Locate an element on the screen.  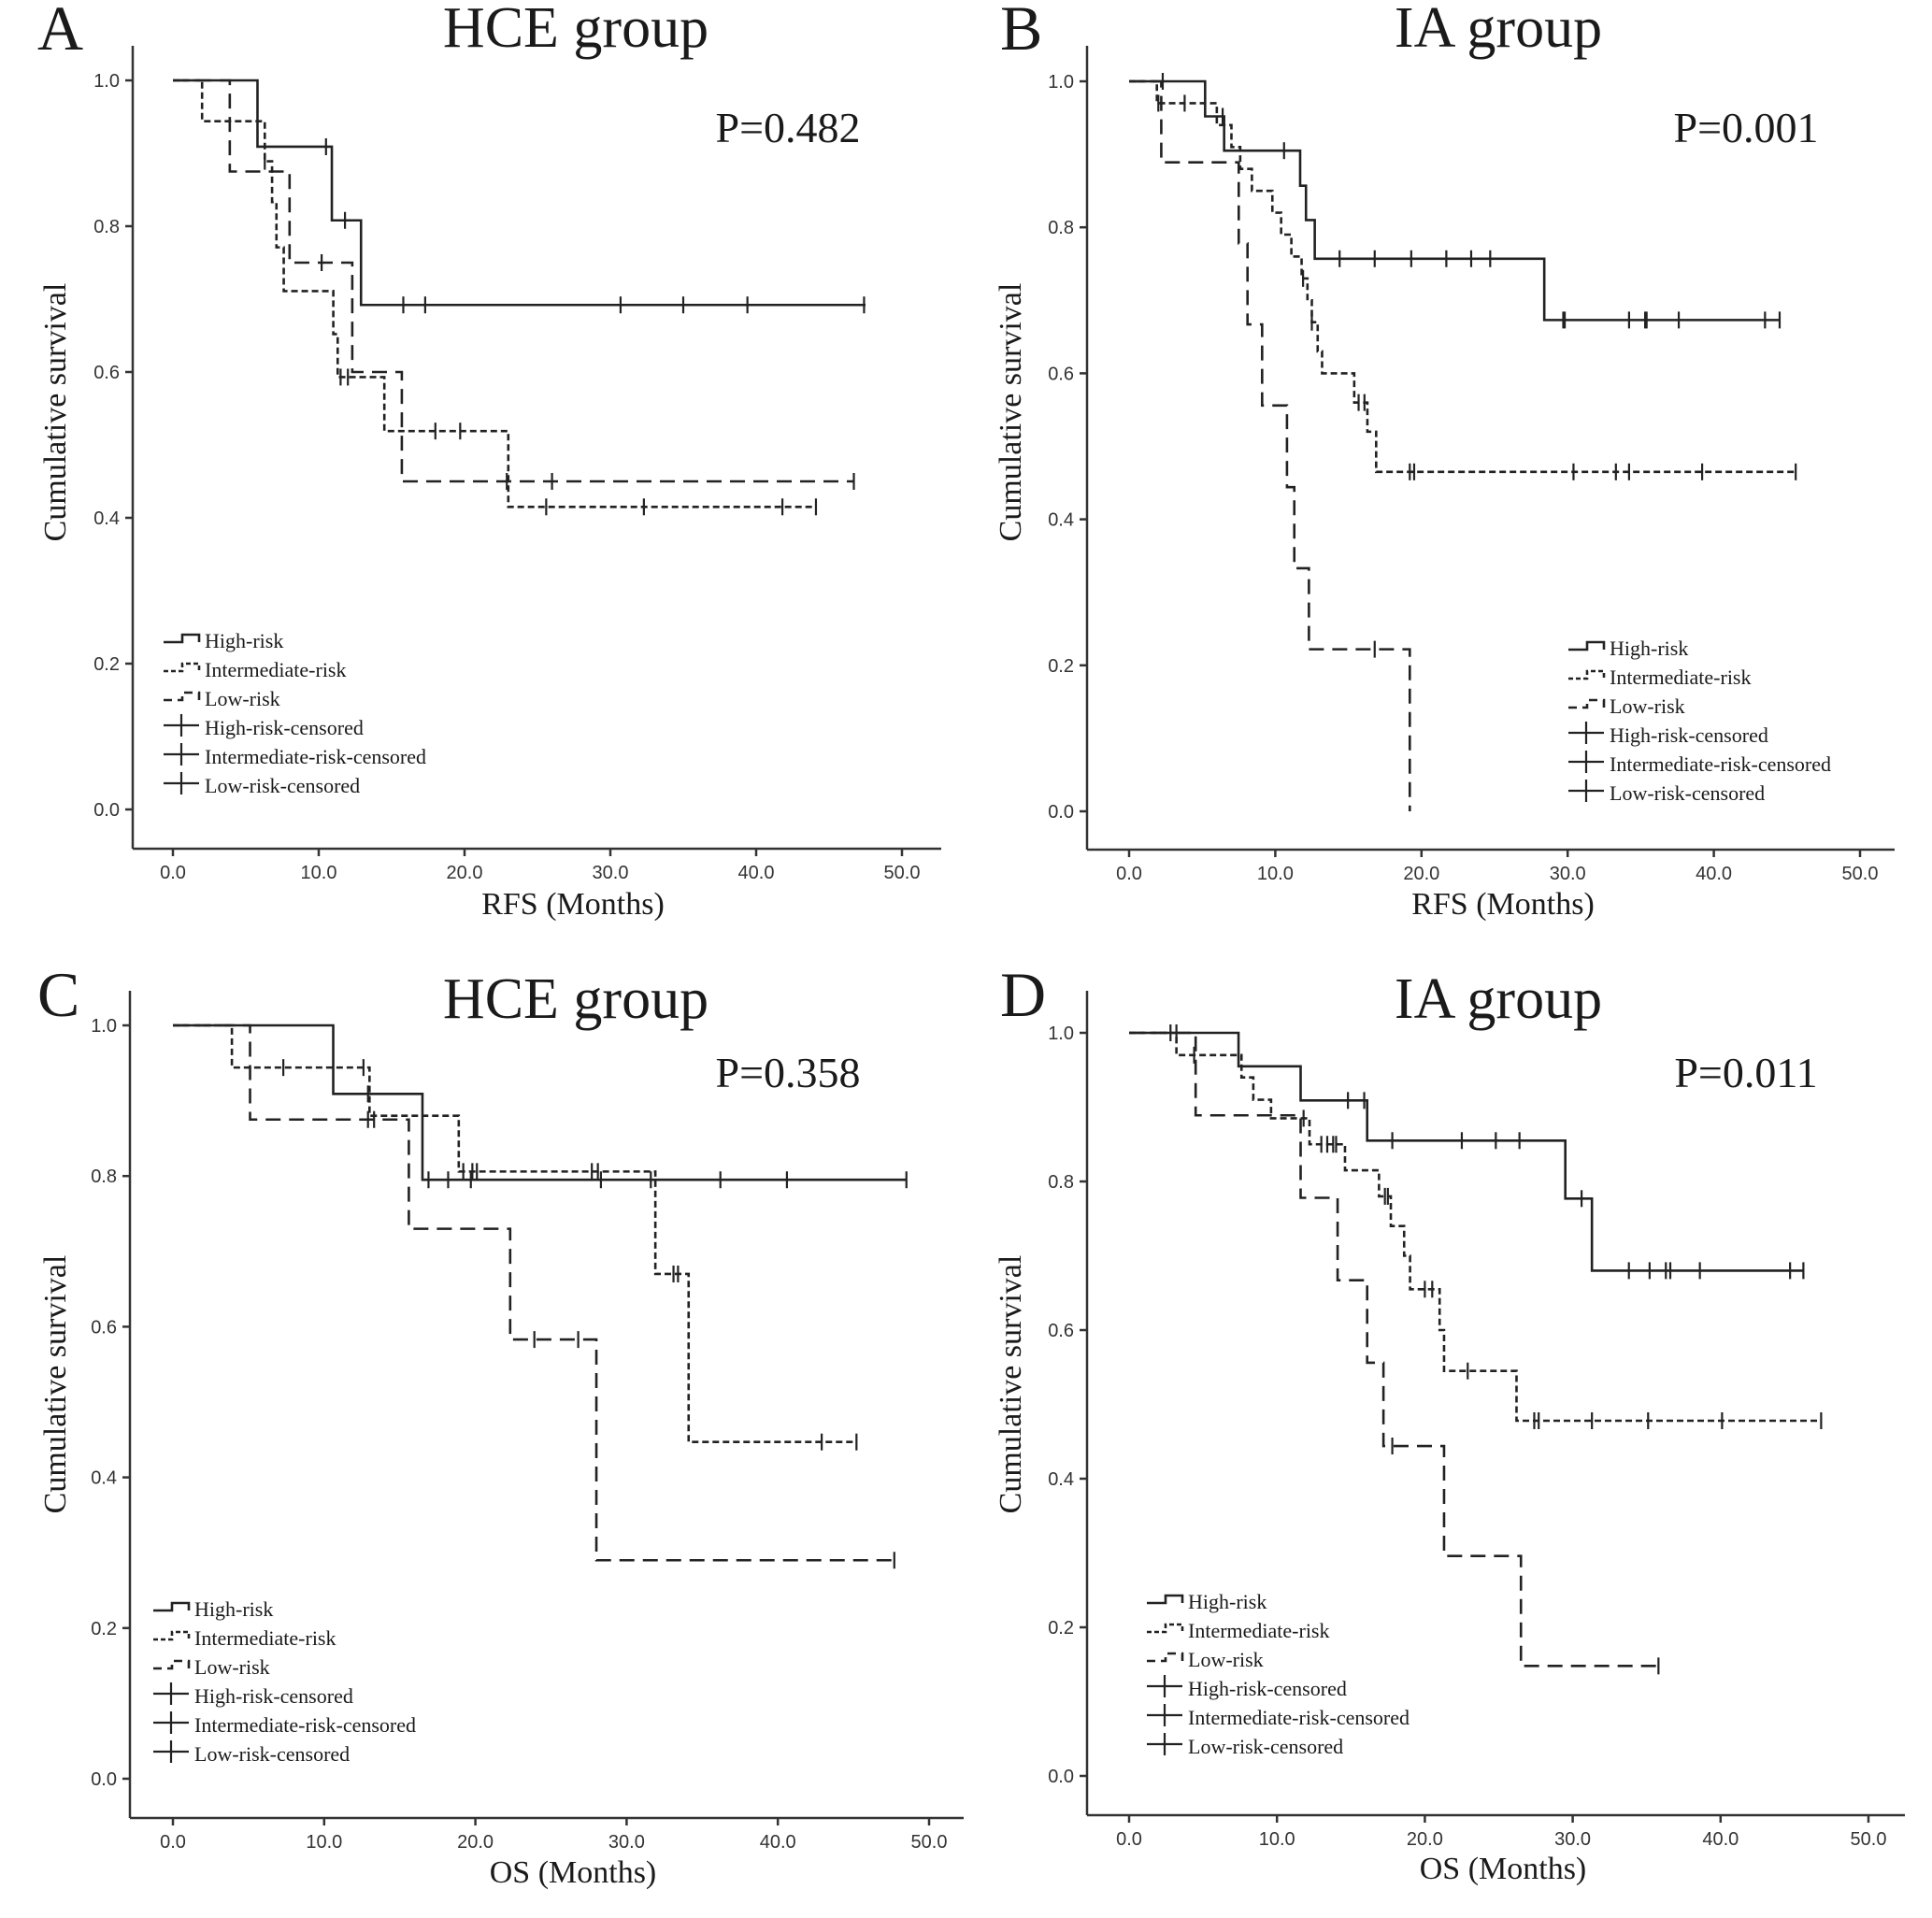
legend-item: High-risk is located at coordinates (1628, 648).